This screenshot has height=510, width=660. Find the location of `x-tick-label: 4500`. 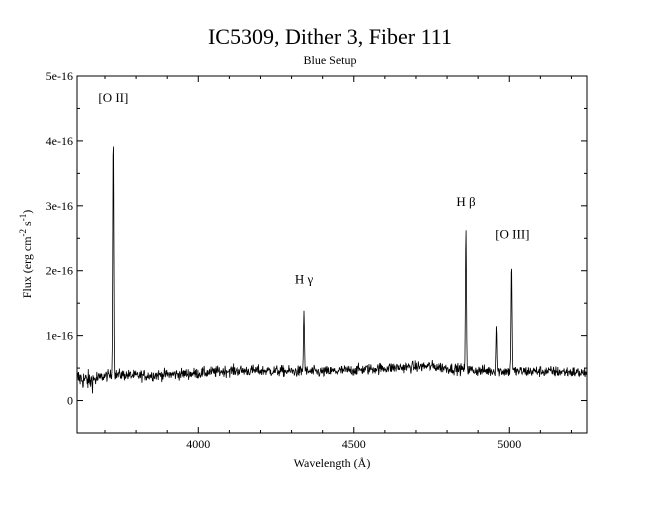

x-tick-label: 4500 is located at coordinates (354, 444).